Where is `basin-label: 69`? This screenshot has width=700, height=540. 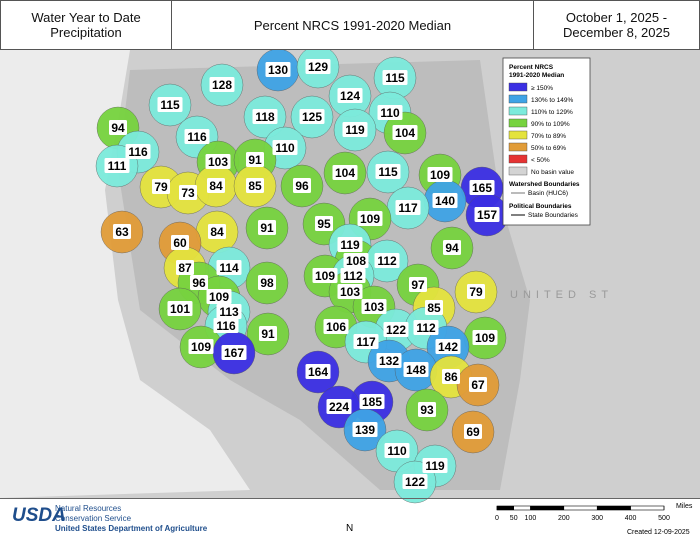 basin-label: 69 is located at coordinates (473, 432).